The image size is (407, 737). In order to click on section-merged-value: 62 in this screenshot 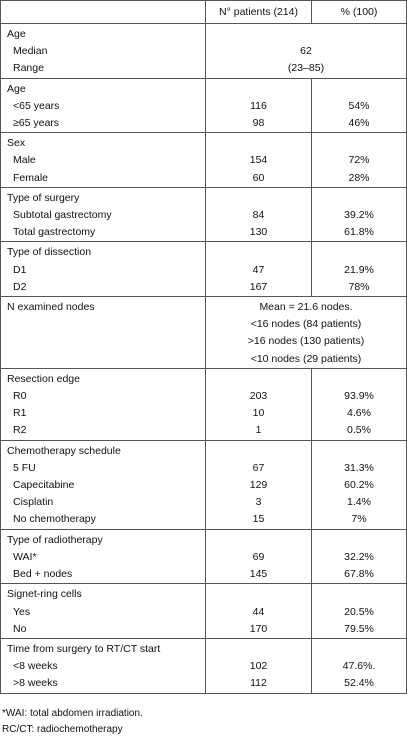, I will do `click(306, 52)`.